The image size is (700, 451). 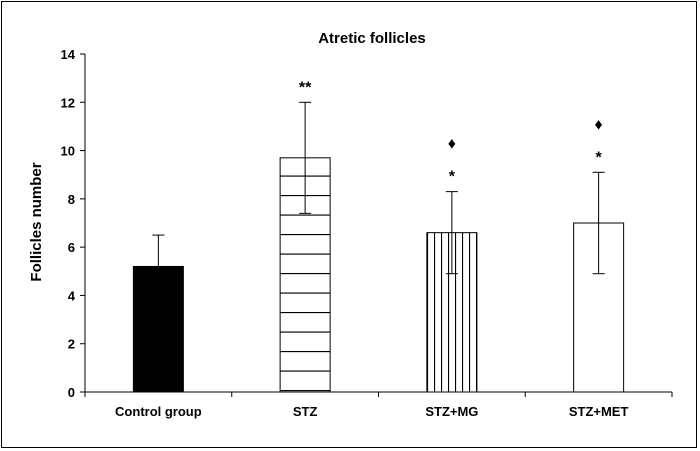 What do you see at coordinates (68, 223) in the screenshot?
I see `y-tick-labels: 0 2 4 6 8 10 12 14` at bounding box center [68, 223].